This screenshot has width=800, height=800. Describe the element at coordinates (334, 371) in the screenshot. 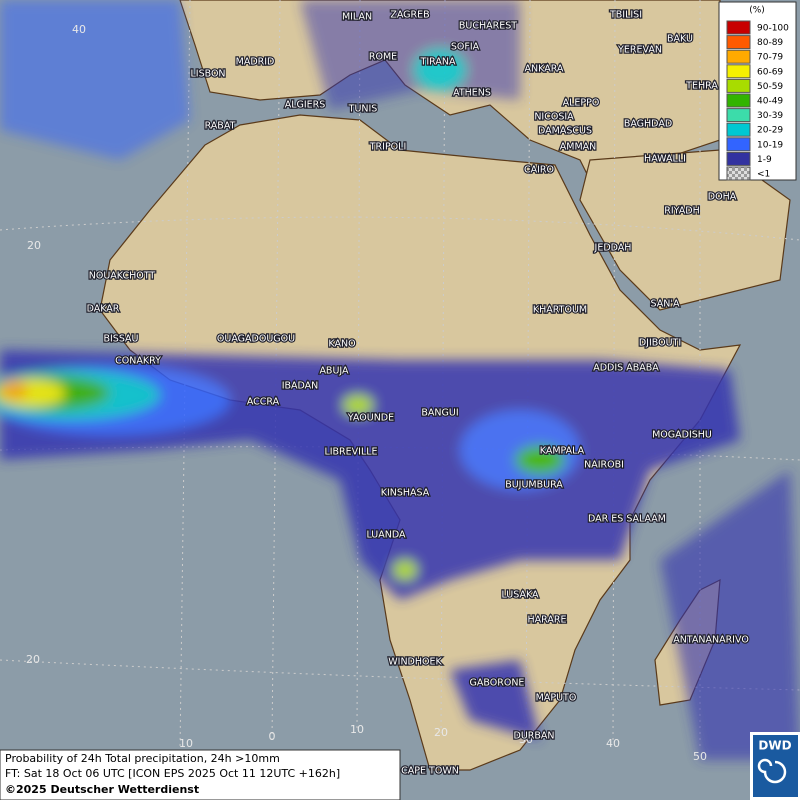

I see `city-label: ABUJA` at that location.